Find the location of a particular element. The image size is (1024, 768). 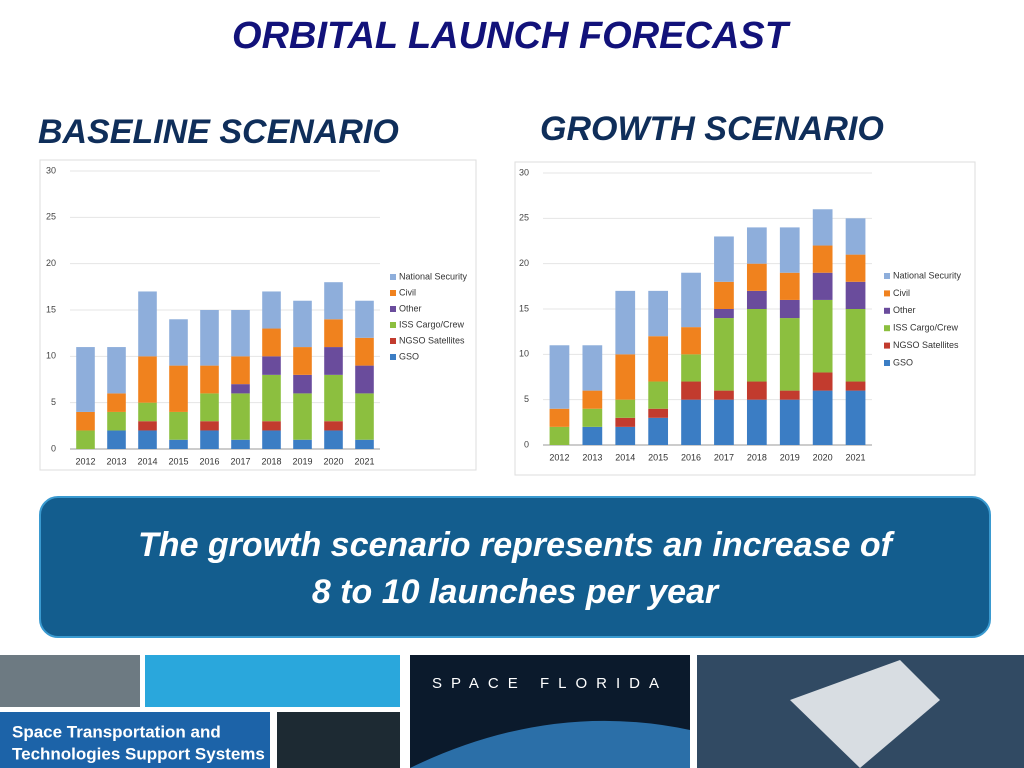

x-tick-label: 2020 is located at coordinates (333, 461).